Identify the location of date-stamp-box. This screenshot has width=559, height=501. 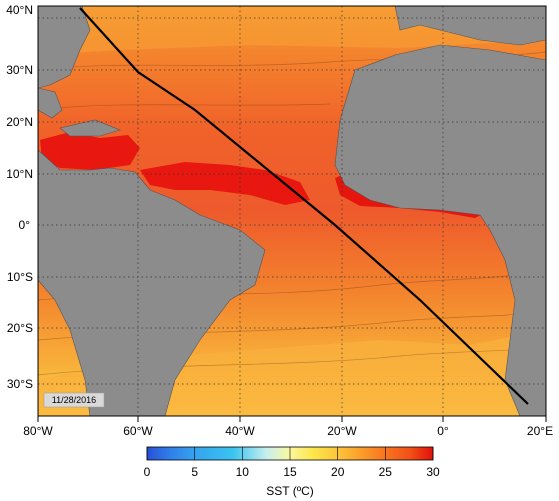
(74, 400).